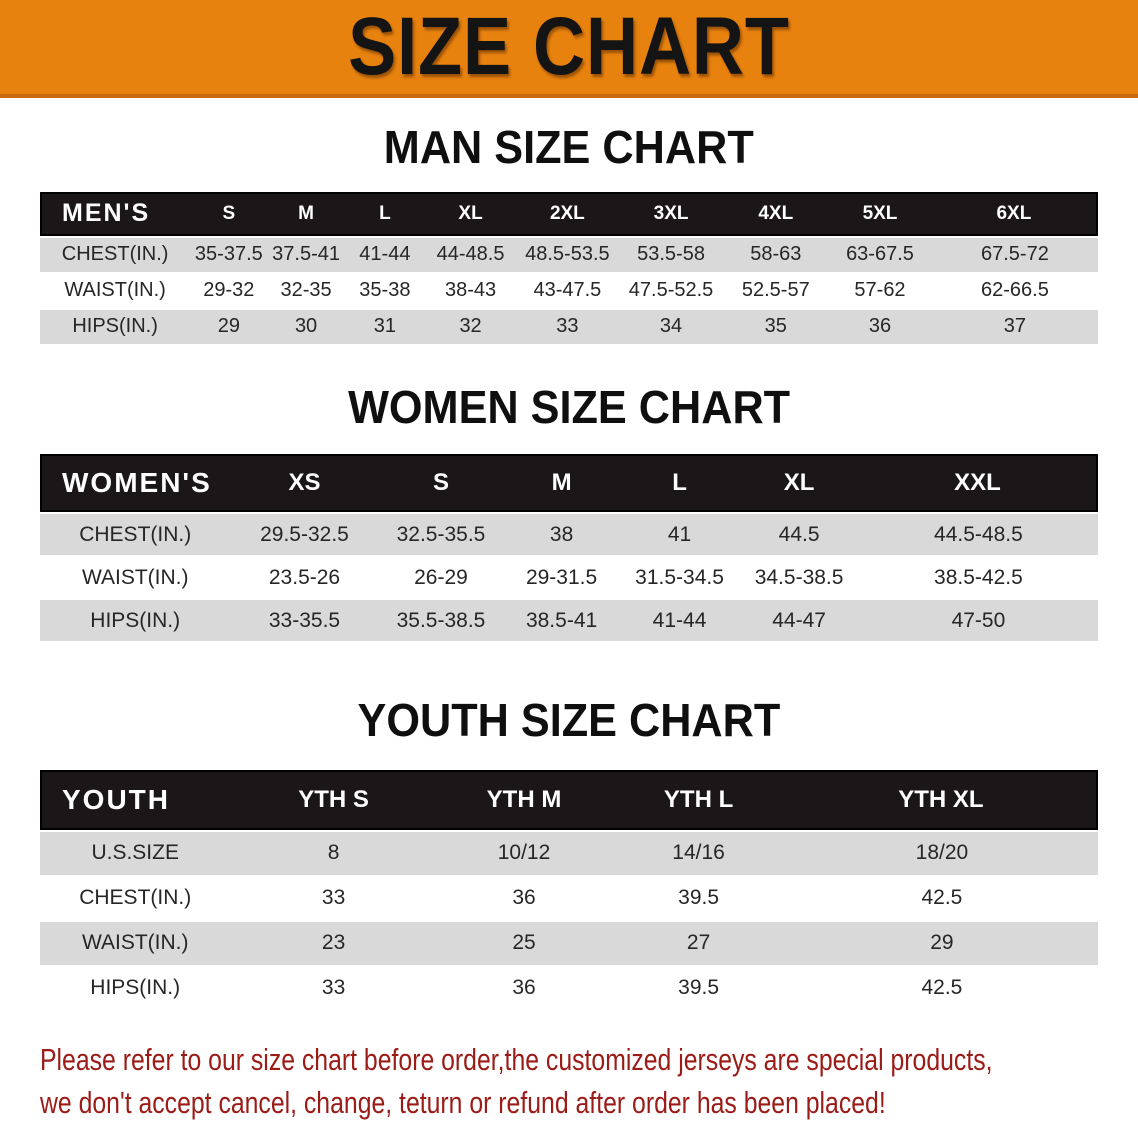 The image size is (1138, 1132). Describe the element at coordinates (679, 483) in the screenshot. I see `size-column-header: L` at that location.